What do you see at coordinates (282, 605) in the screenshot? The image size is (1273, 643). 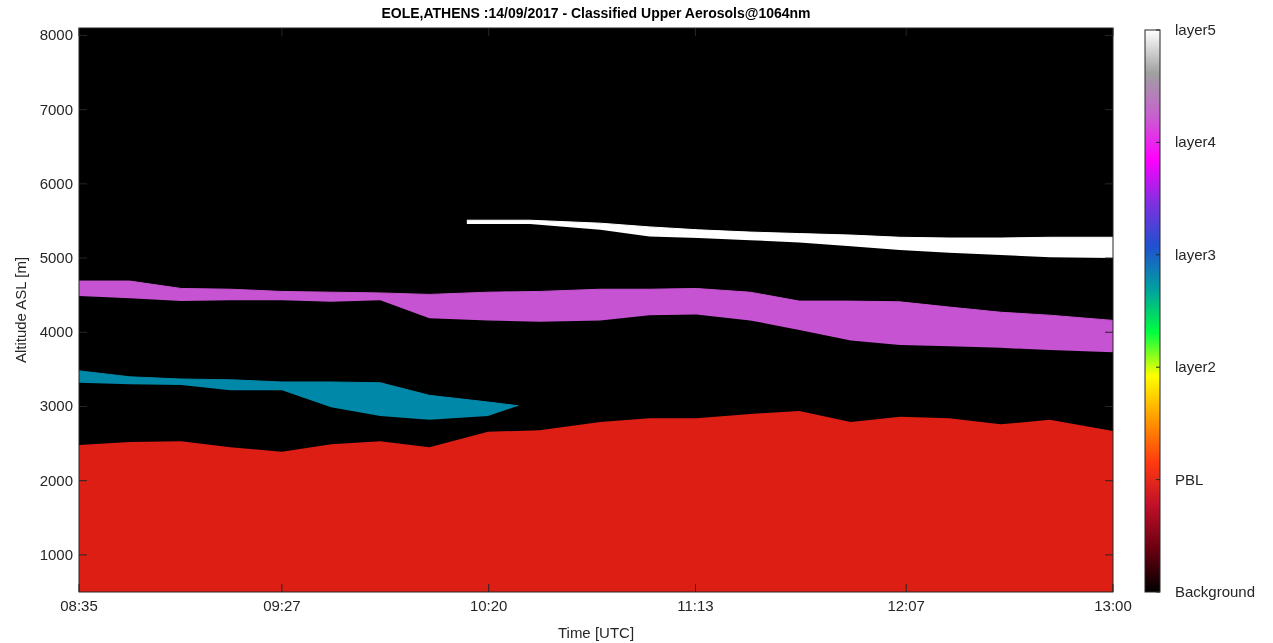 I see `x-tick-label: 09:27` at bounding box center [282, 605].